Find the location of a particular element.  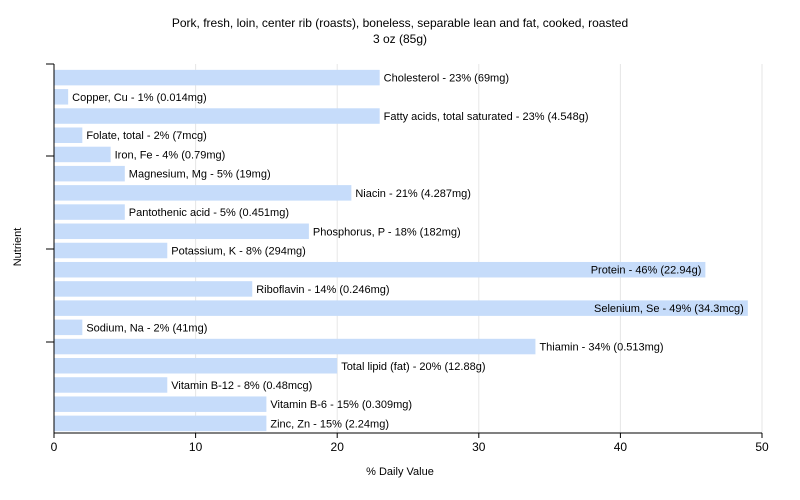

bar-label: Sodium, Na - 2% (41mg) is located at coordinates (146, 328).